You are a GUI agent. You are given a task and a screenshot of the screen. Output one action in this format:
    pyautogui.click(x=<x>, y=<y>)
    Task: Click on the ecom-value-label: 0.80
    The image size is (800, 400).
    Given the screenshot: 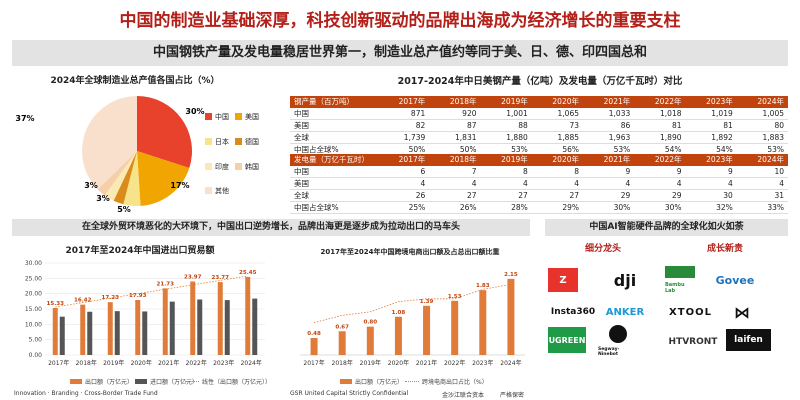 What is the action you would take?
    pyautogui.click(x=371, y=323)
    